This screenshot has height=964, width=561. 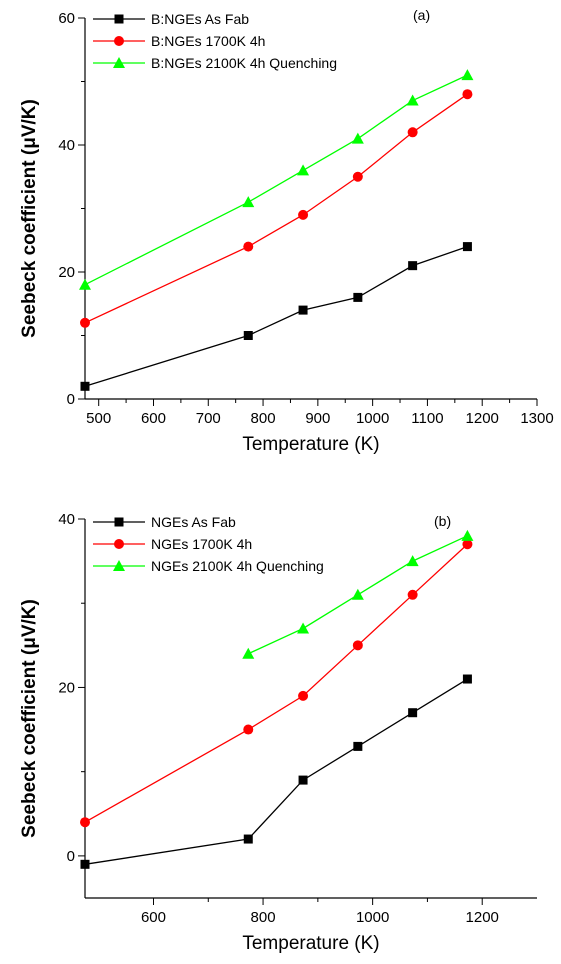 I want to click on legend-entry-2: B:NGEs 2100K 4h Quenching, so click(x=244, y=63).